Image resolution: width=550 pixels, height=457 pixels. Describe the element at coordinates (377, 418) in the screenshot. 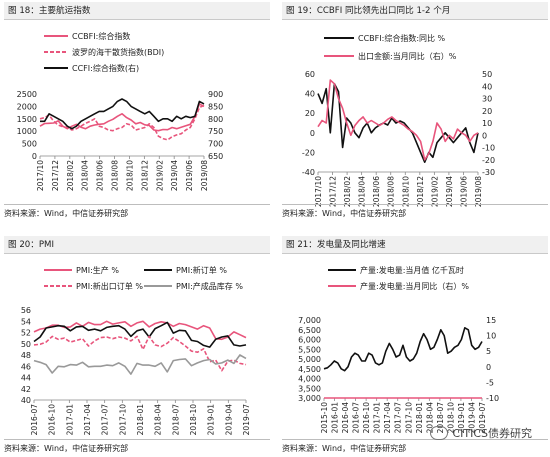

I see `x-tick-label: 2017-01` at that location.